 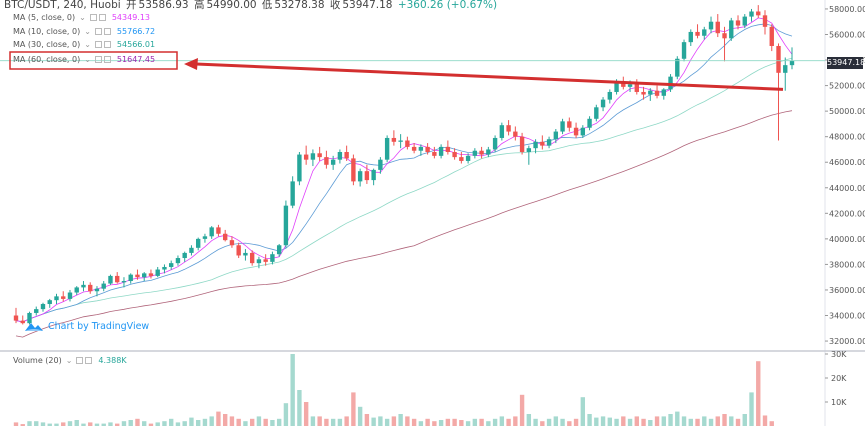 What do you see at coordinates (847, 9) in the screenshot?
I see `y-tick-label: 58000.00` at bounding box center [847, 9].